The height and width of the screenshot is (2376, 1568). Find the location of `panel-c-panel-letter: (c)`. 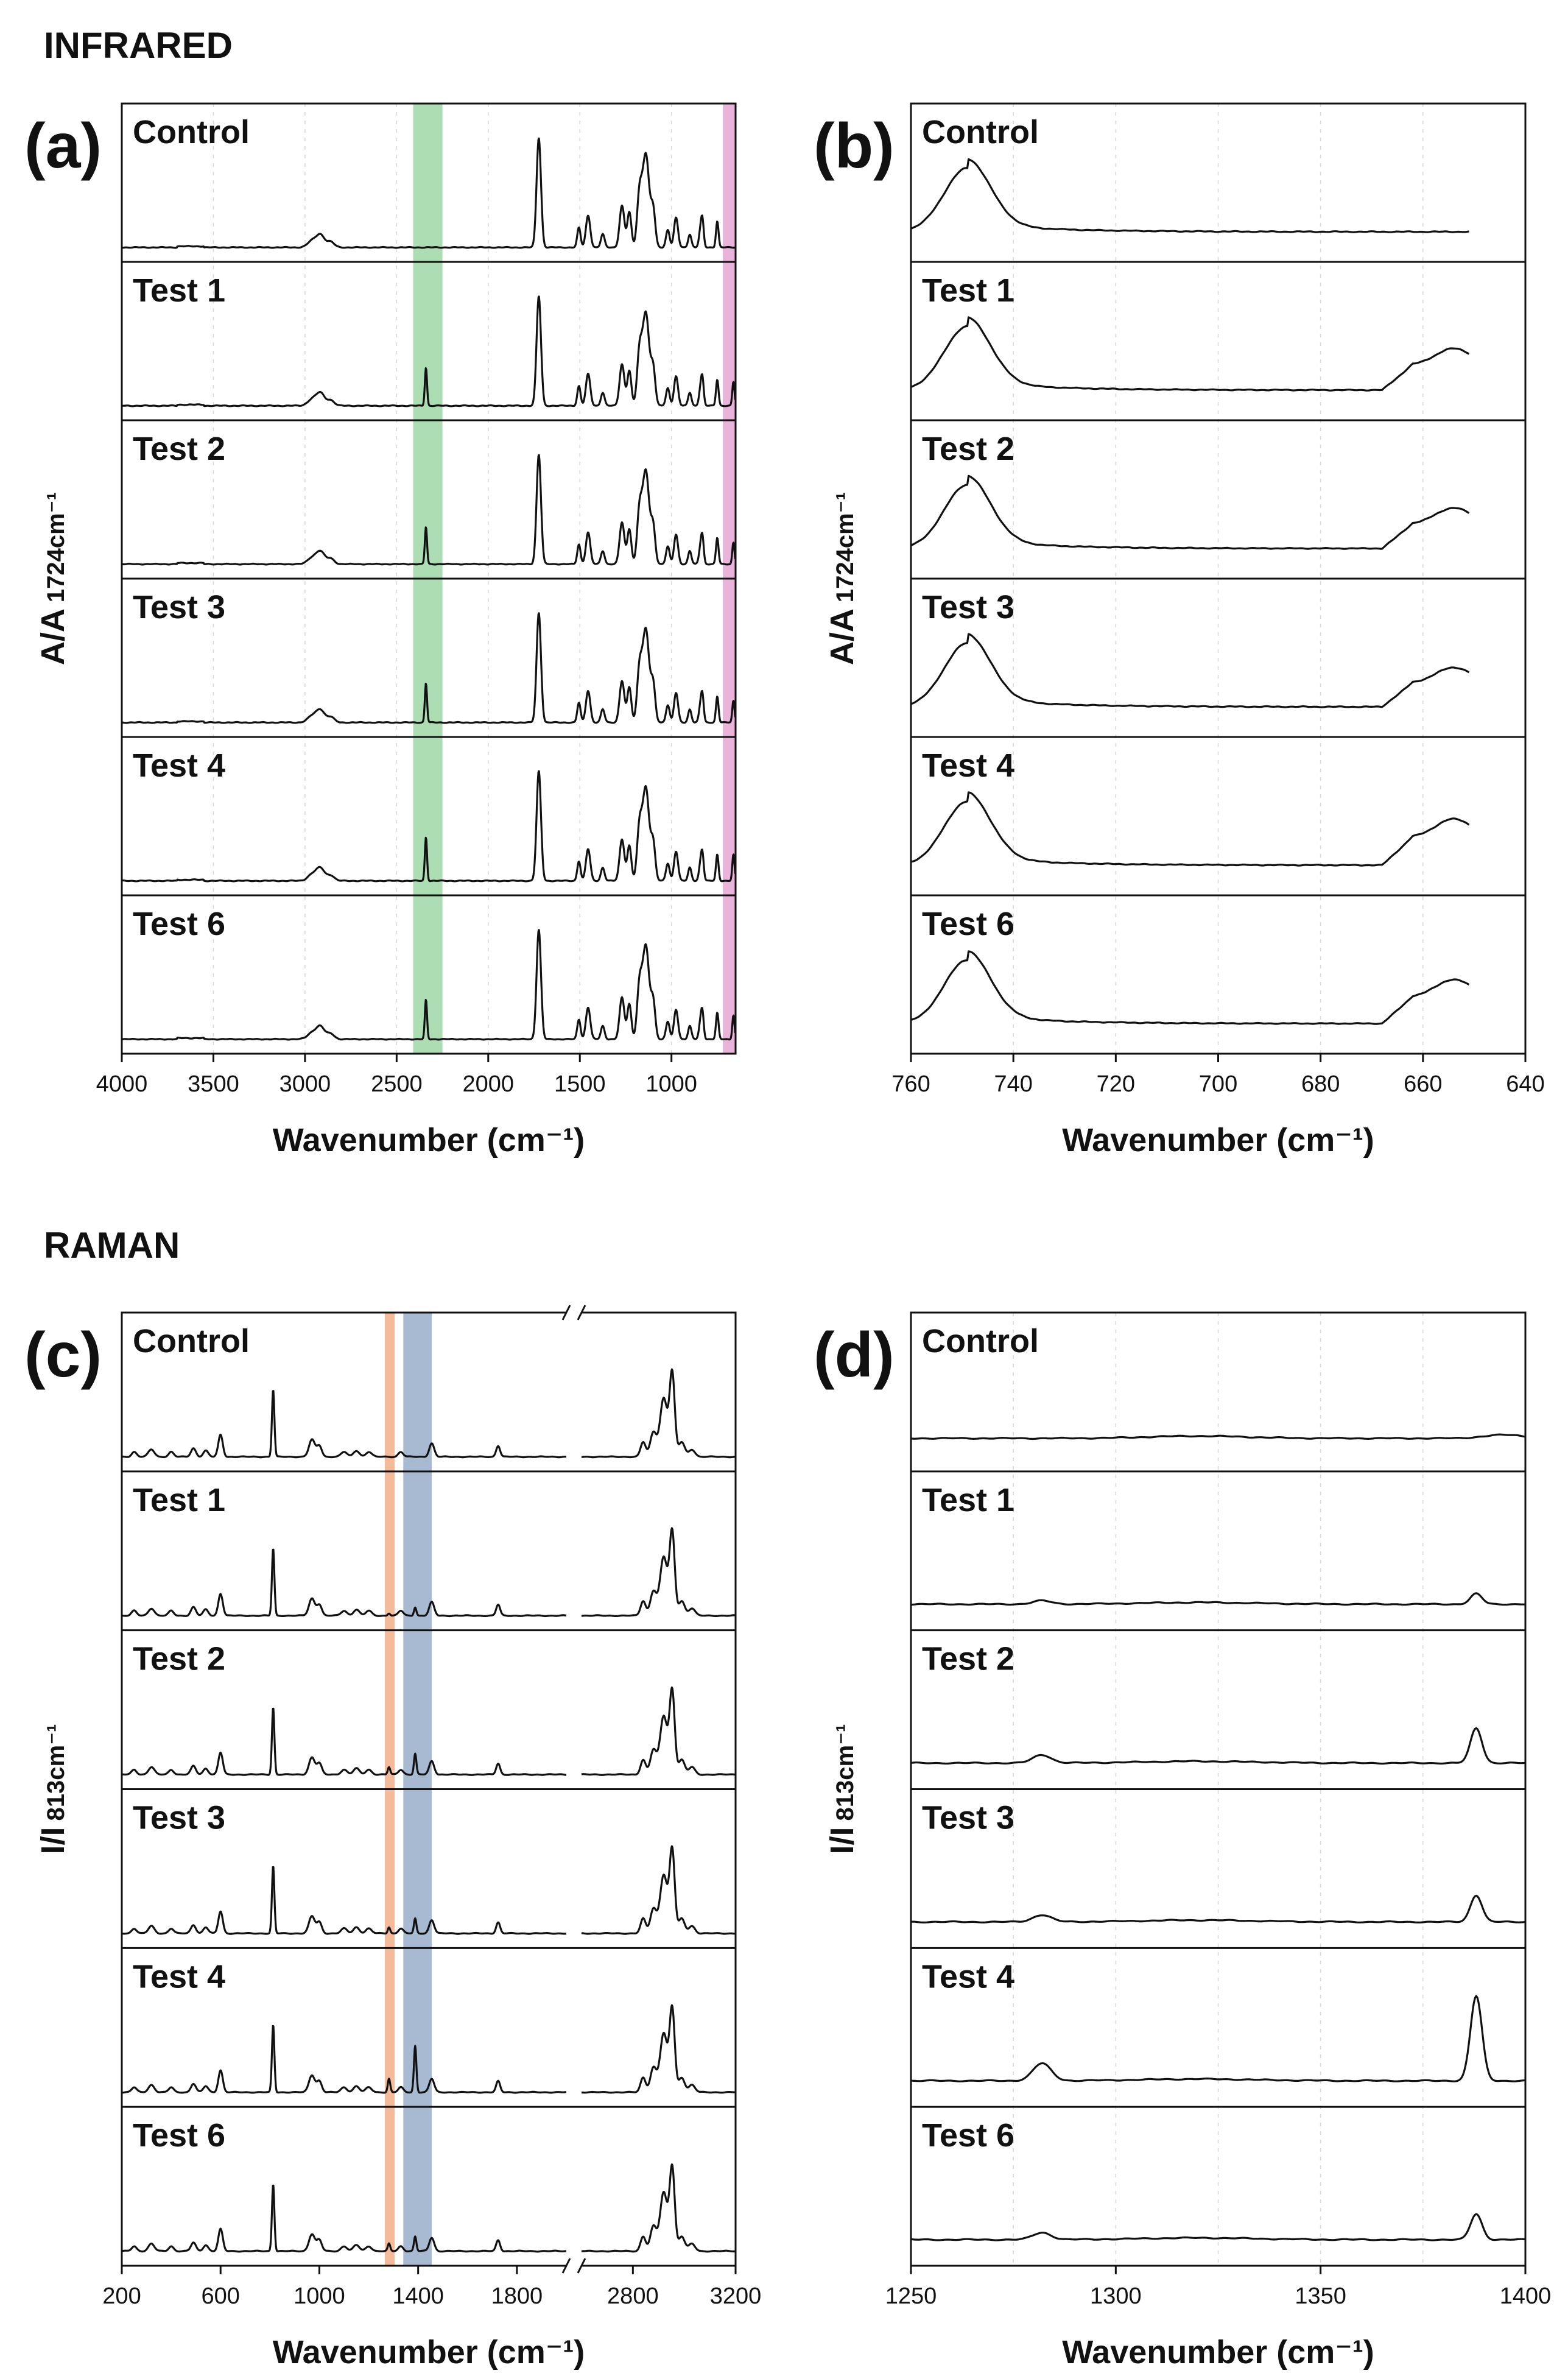

panel-c-panel-letter: (c) is located at coordinates (63, 1356).